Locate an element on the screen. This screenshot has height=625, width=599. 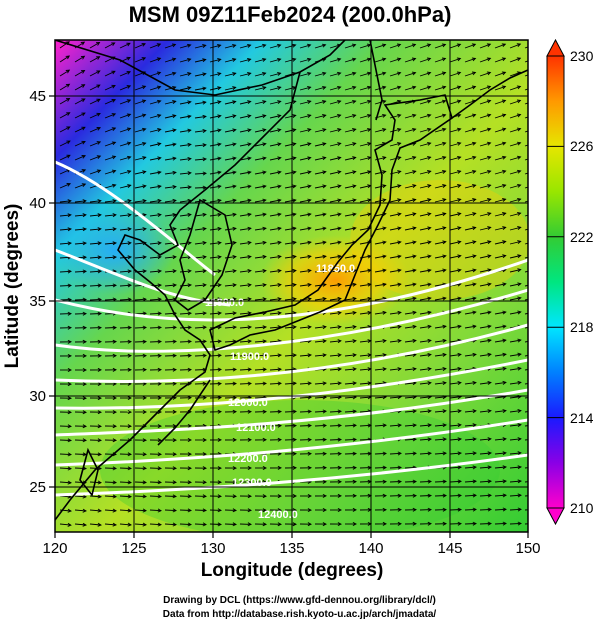
colorbar-tick-label: 226 is located at coordinates (582, 146).